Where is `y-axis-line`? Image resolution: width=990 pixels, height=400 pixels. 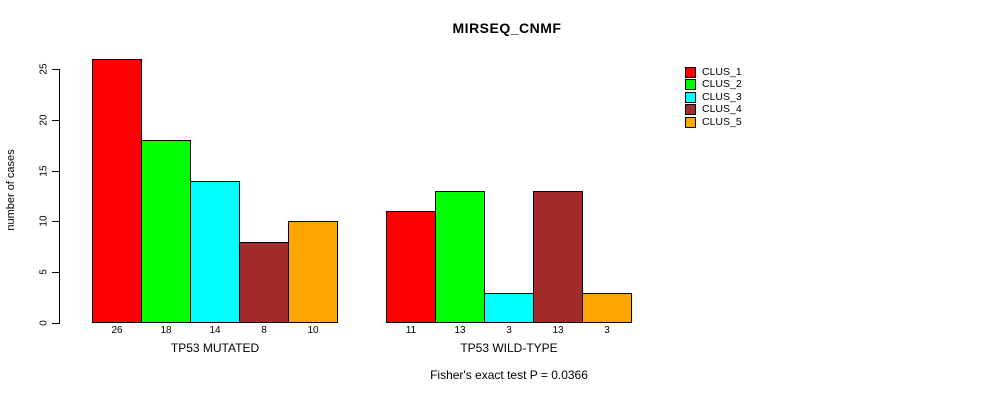 y-axis-line is located at coordinates (59, 196).